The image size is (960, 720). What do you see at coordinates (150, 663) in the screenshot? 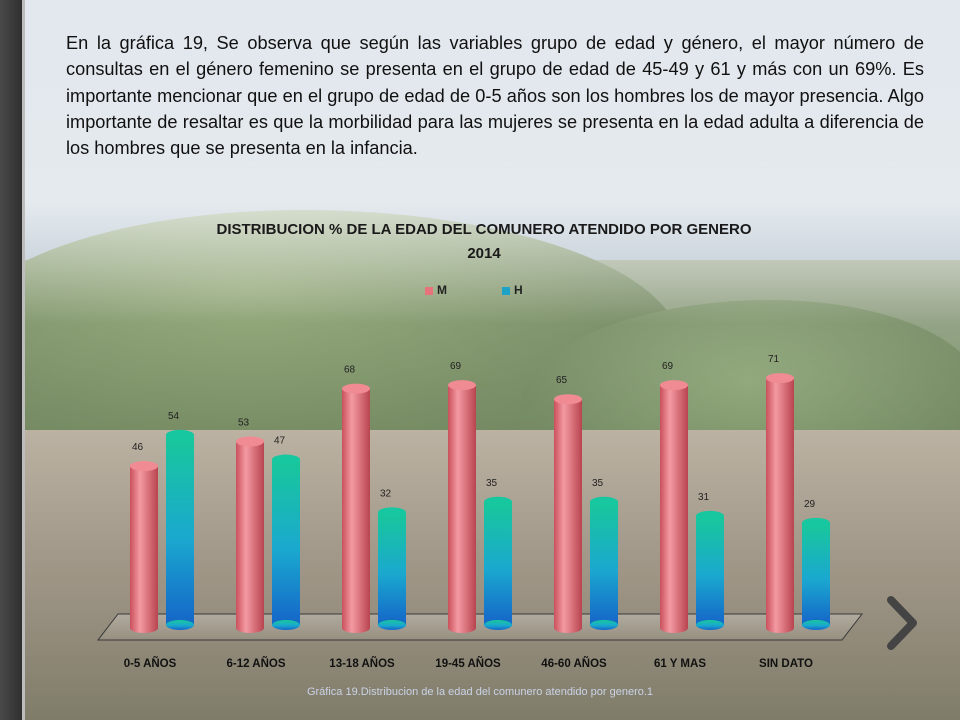
I see `x-tick-label: 0-5 AÑOS` at bounding box center [150, 663].